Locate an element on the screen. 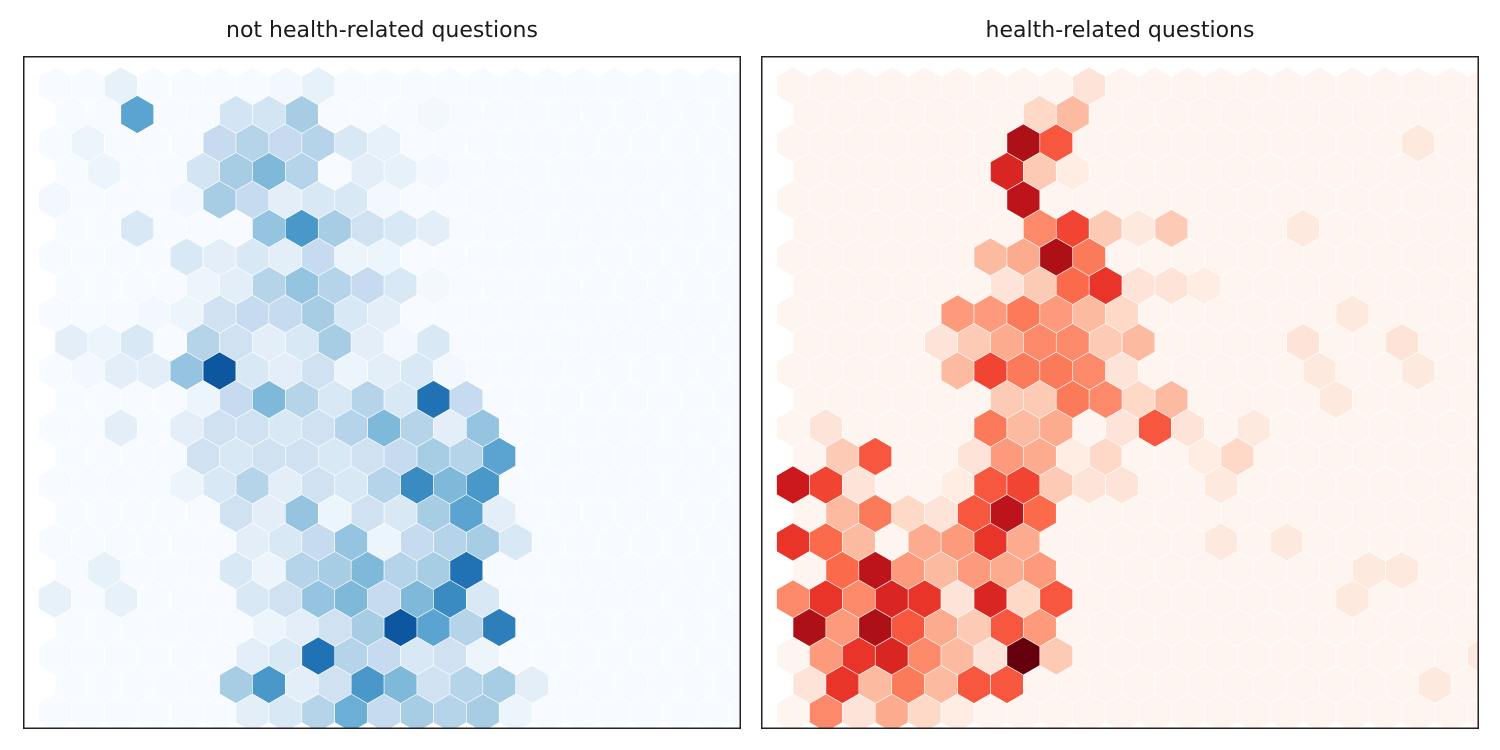 The height and width of the screenshot is (750, 1500). hex-cell-right-r18-c21 is located at coordinates (1473, 599).